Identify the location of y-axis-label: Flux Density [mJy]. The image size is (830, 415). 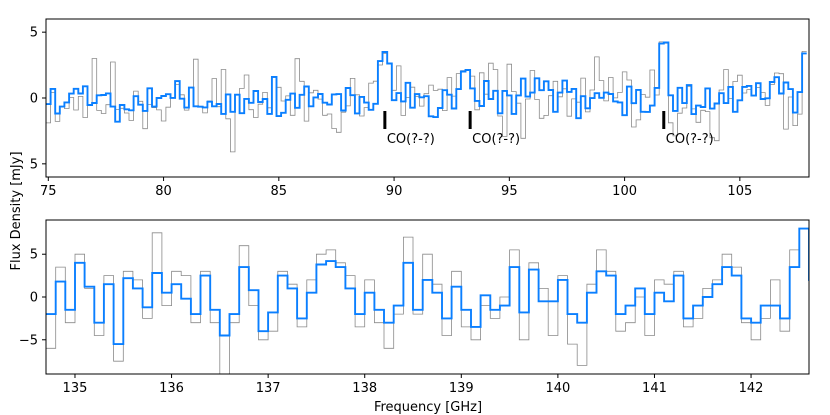
(16, 210).